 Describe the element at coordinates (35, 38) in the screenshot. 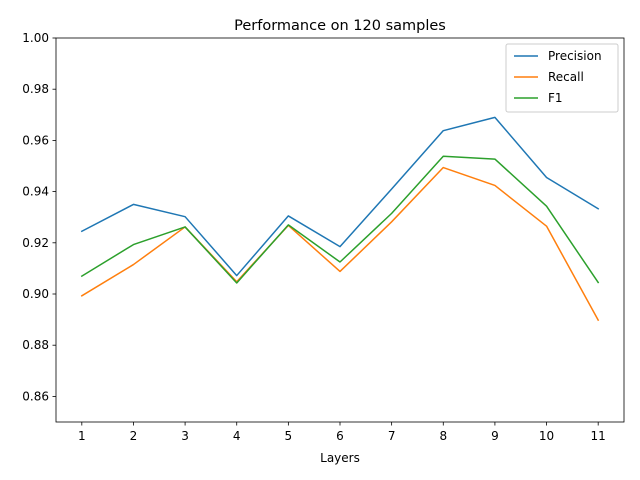

I see `y-tick-label: 1.00` at that location.